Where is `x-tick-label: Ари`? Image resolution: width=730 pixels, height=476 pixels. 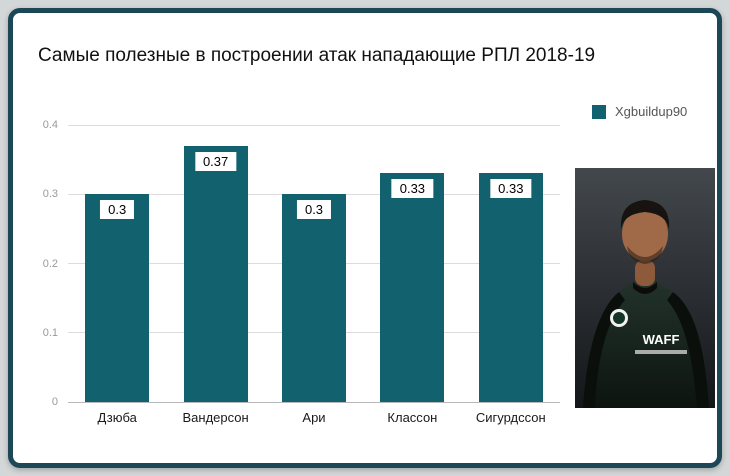 x-tick-label: Ари is located at coordinates (314, 417).